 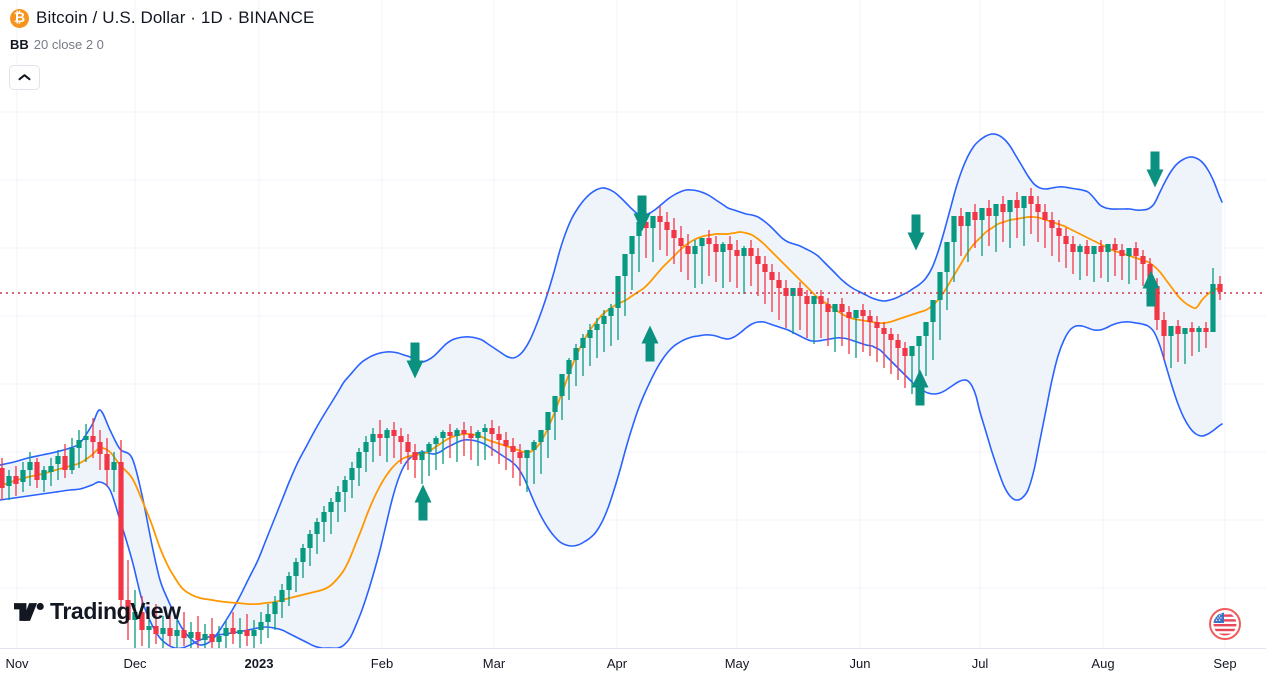 I want to click on time-axis-label: May, so click(x=737, y=663).